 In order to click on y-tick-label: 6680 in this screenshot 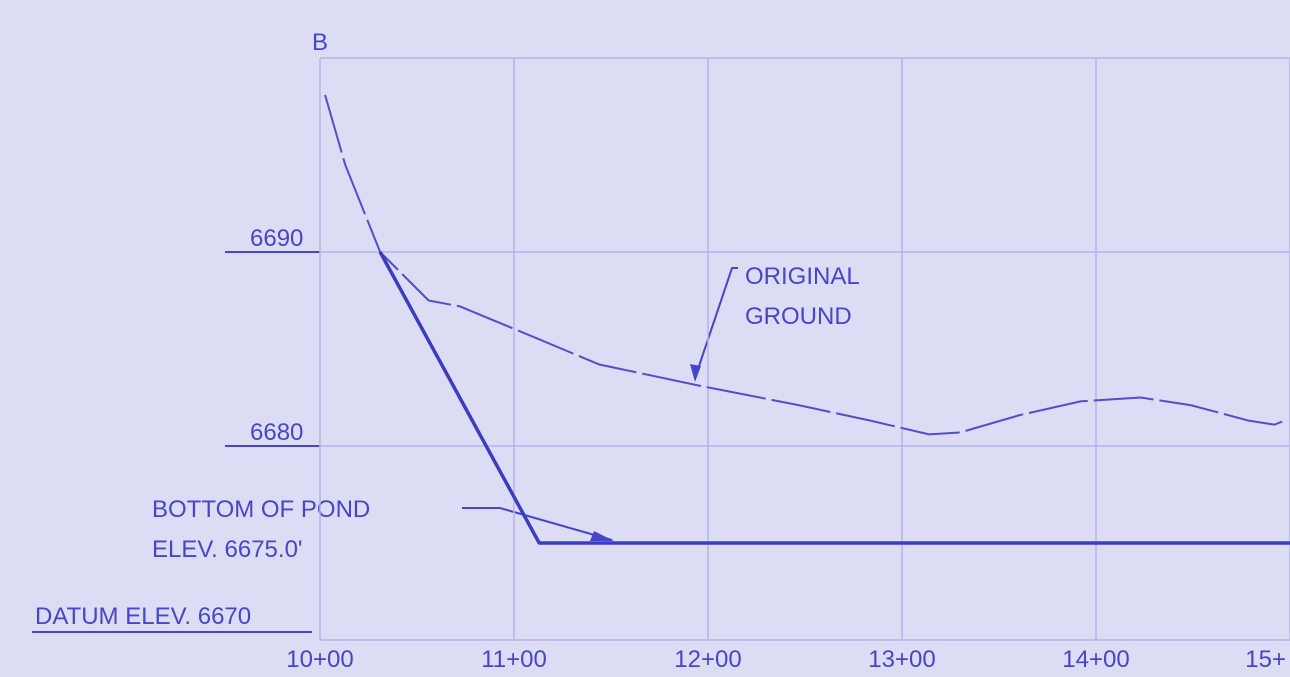, I will do `click(276, 432)`.